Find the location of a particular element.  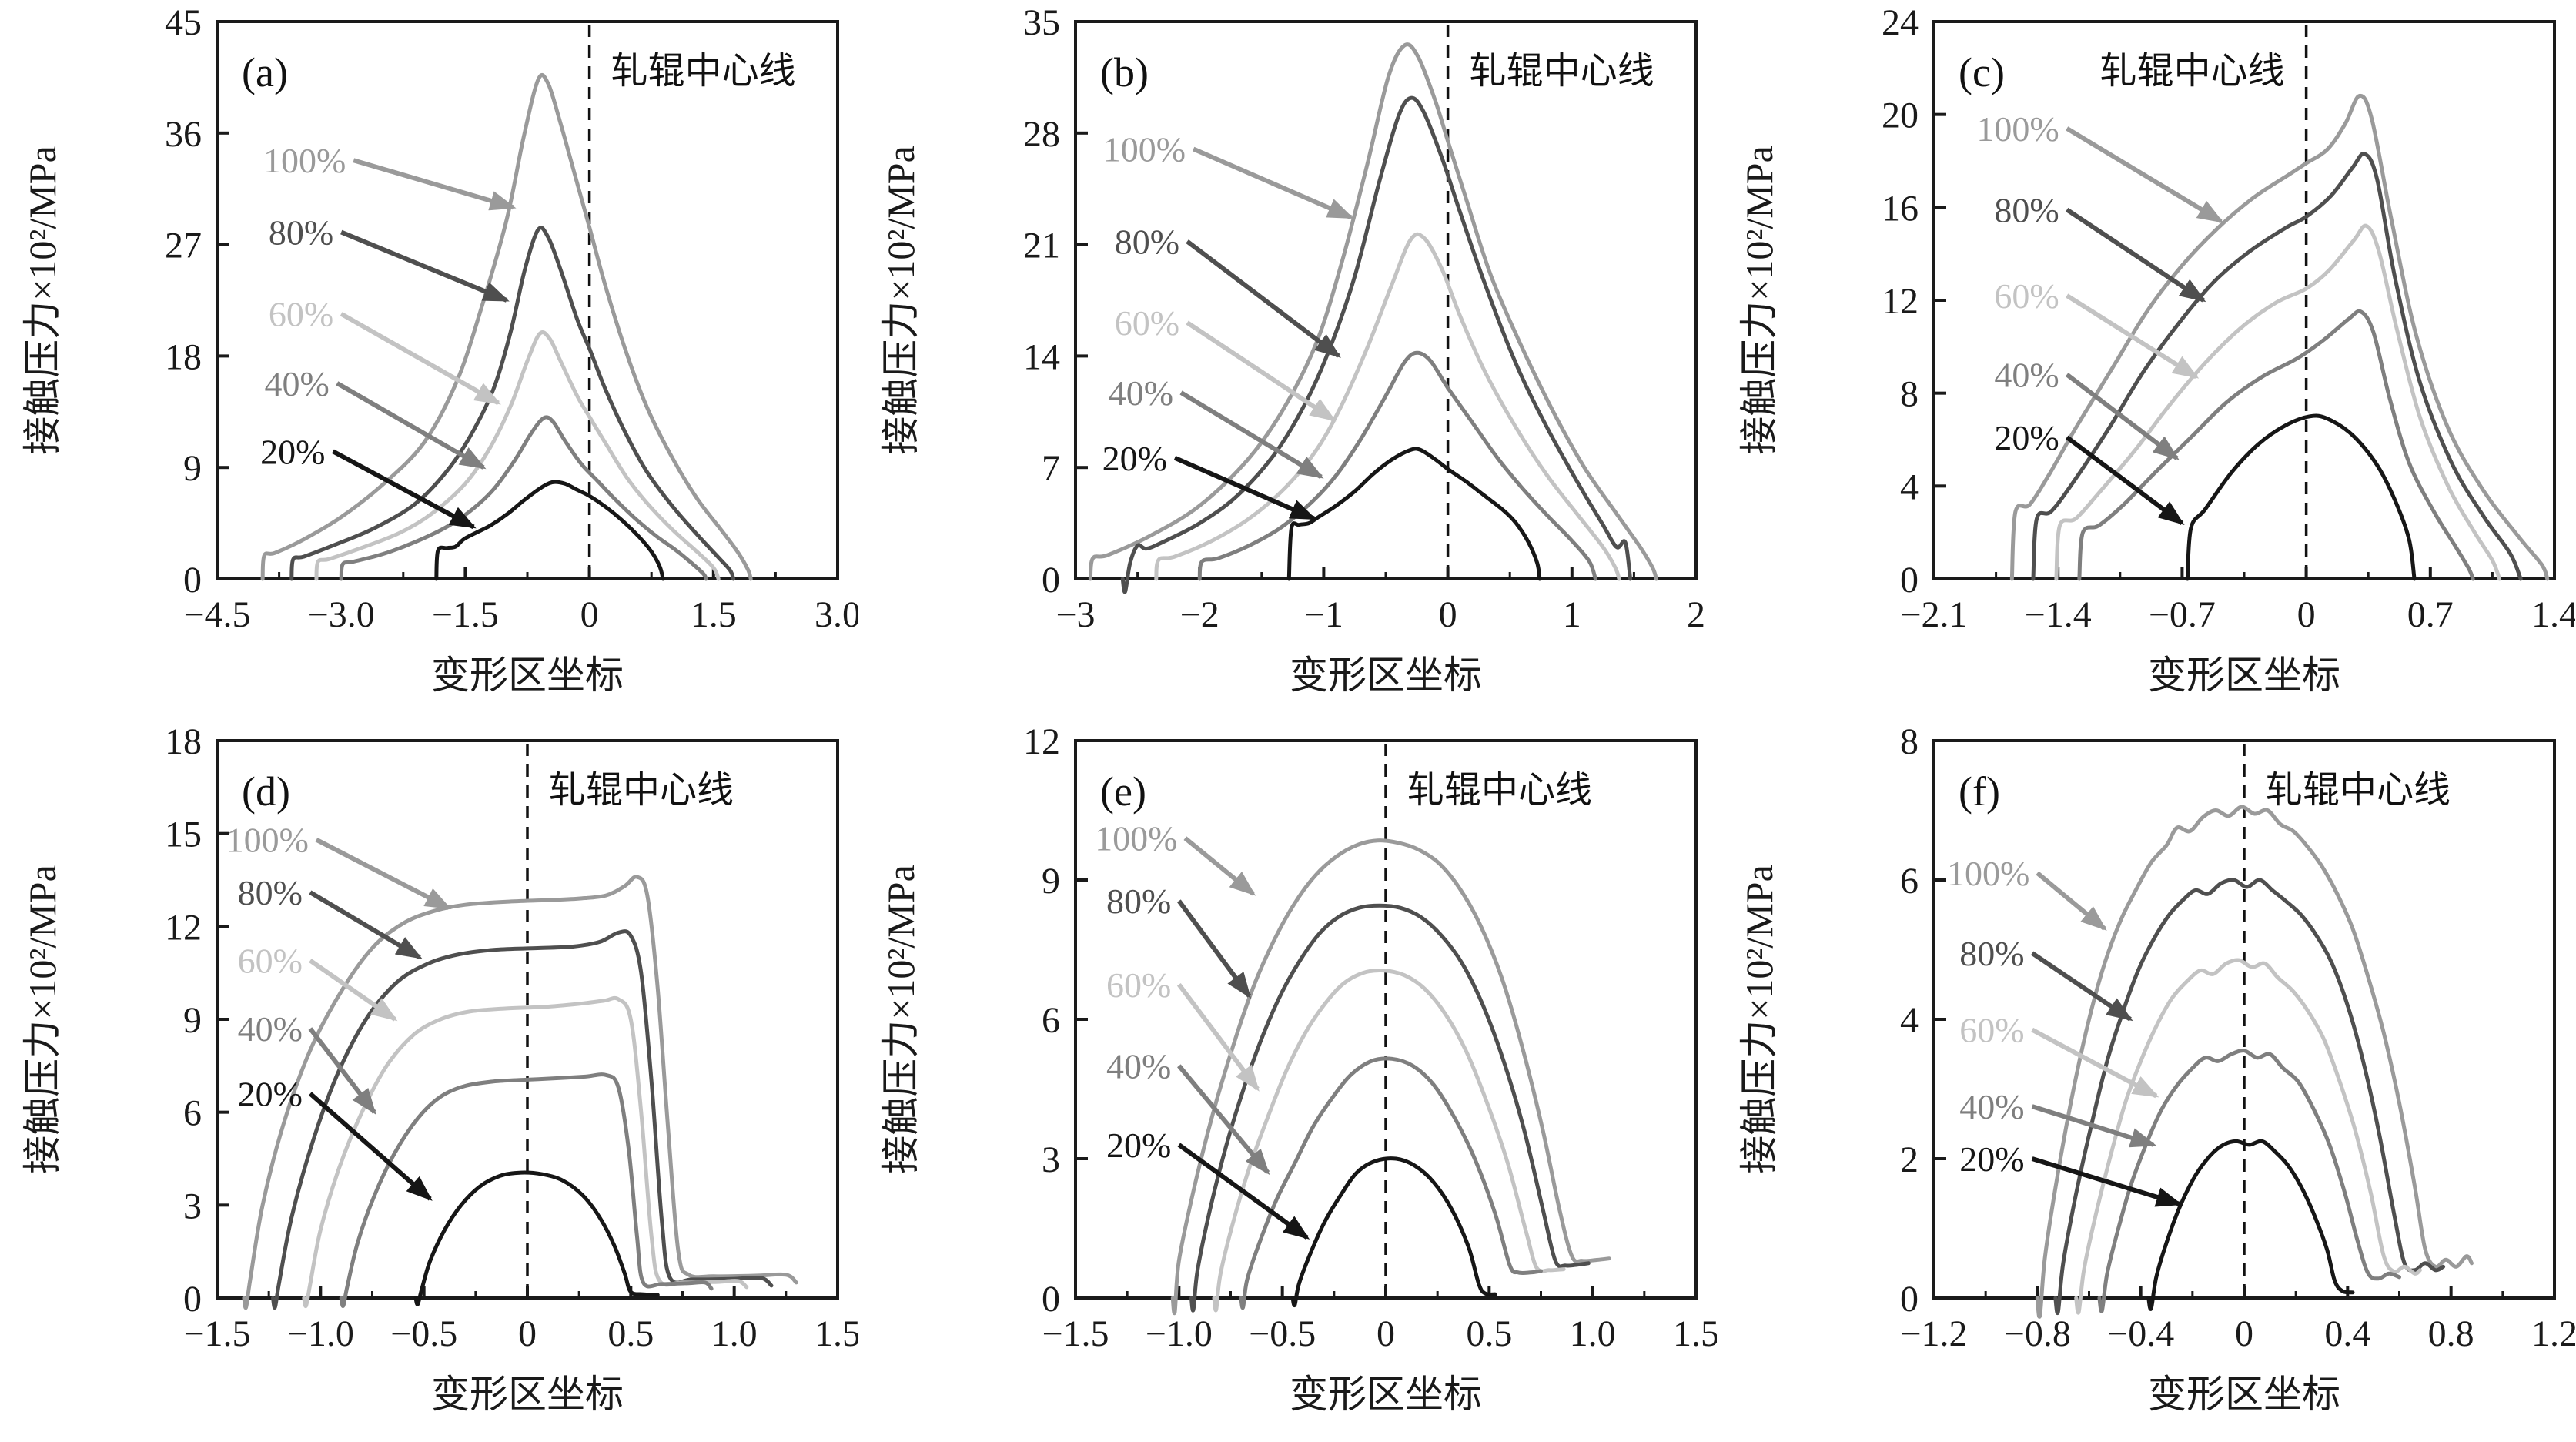

y-tick-label: 6 is located at coordinates (193, 1113).